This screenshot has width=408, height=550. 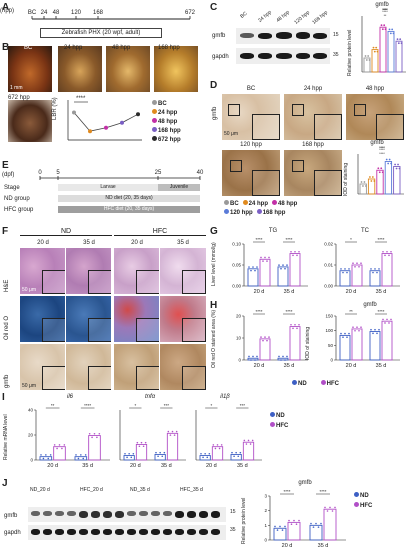 What do you see at coordinates (215, 113) in the screenshot?
I see `panel-d-side-label: gmfb` at bounding box center [215, 113].